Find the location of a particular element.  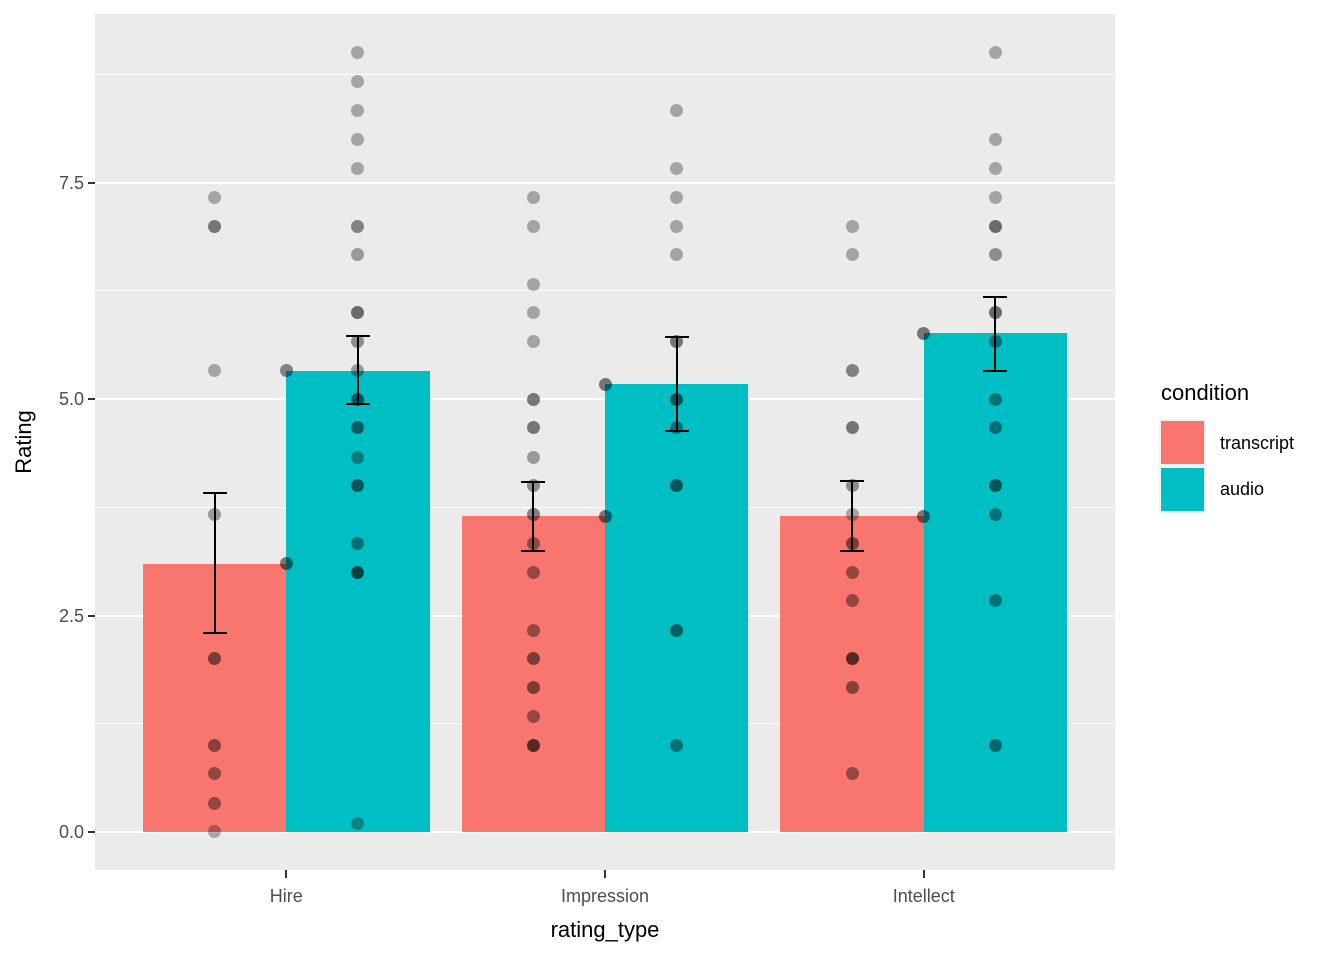

x-axis-title: rating_type is located at coordinates (605, 929).